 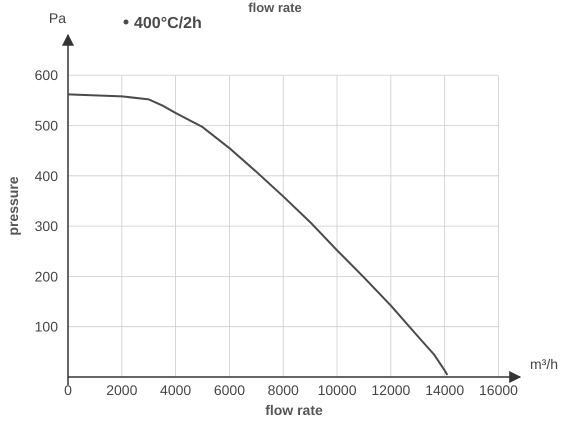 I want to click on x-tick-label: 12000, so click(x=391, y=390).